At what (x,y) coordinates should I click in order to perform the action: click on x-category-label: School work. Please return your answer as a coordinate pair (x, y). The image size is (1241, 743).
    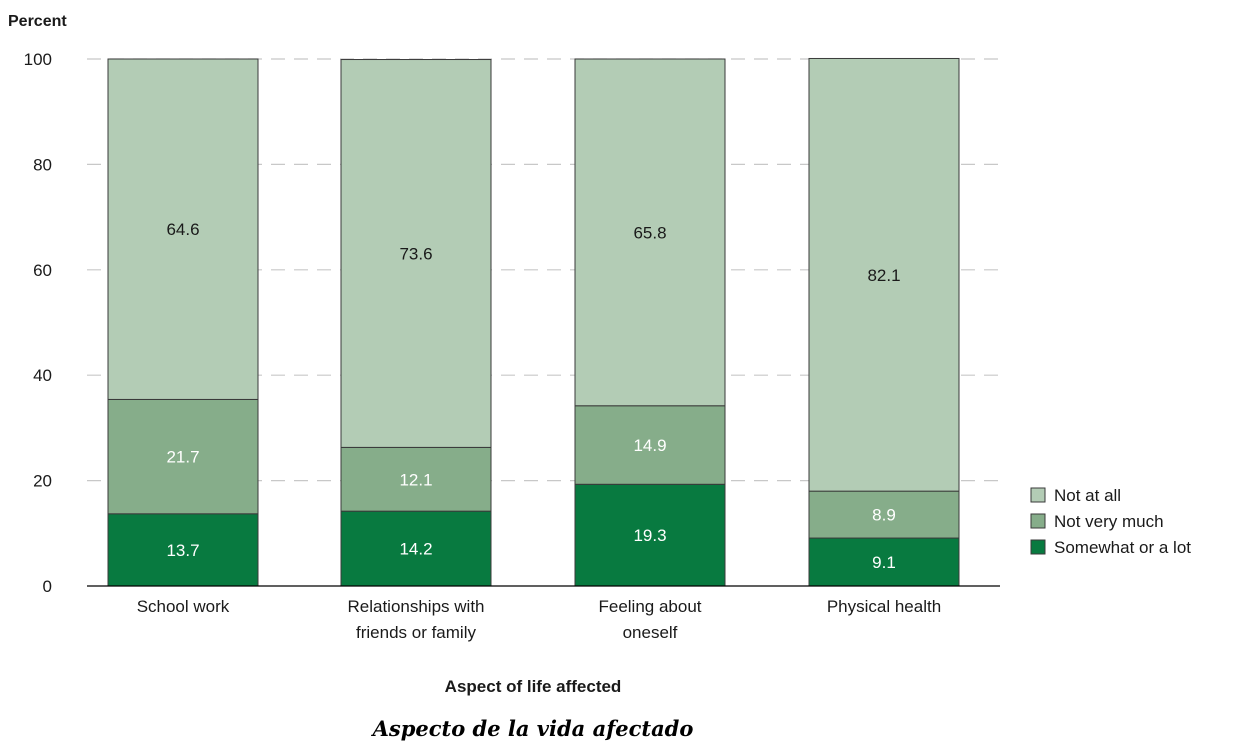
    Looking at the image, I should click on (183, 606).